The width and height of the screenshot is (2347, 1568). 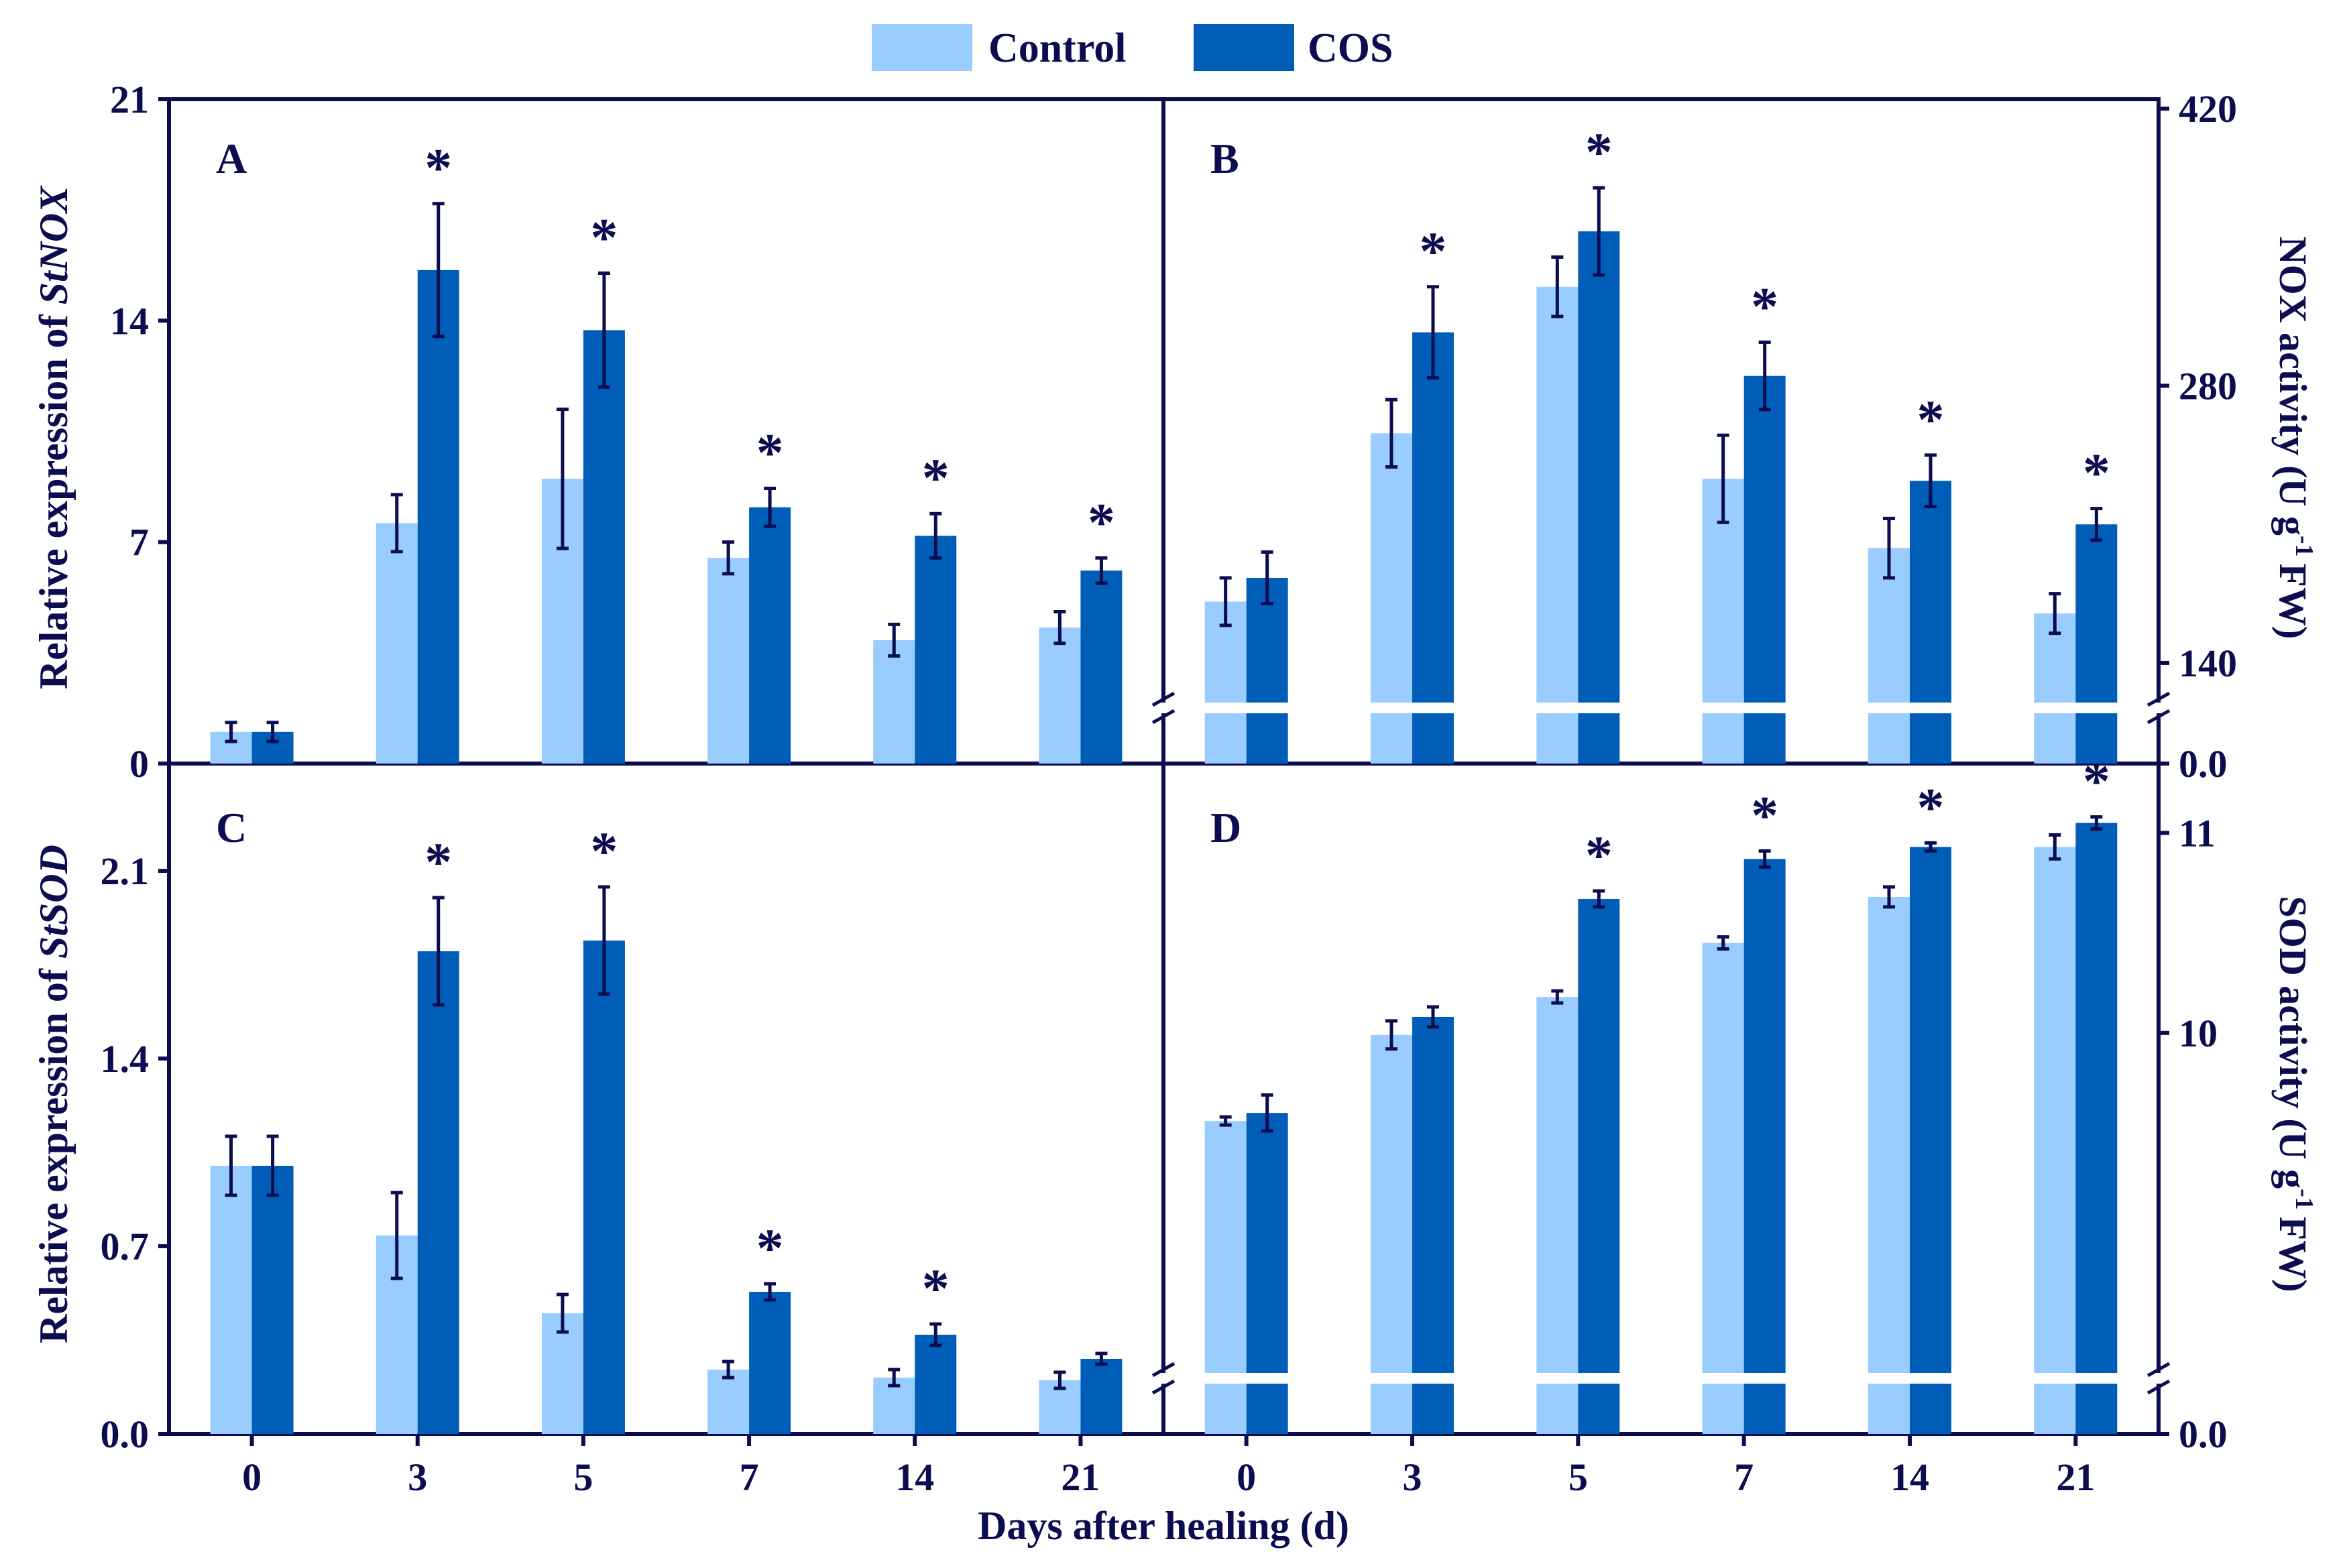 I want to click on error-bar-a-cos-day3, so click(x=439, y=270).